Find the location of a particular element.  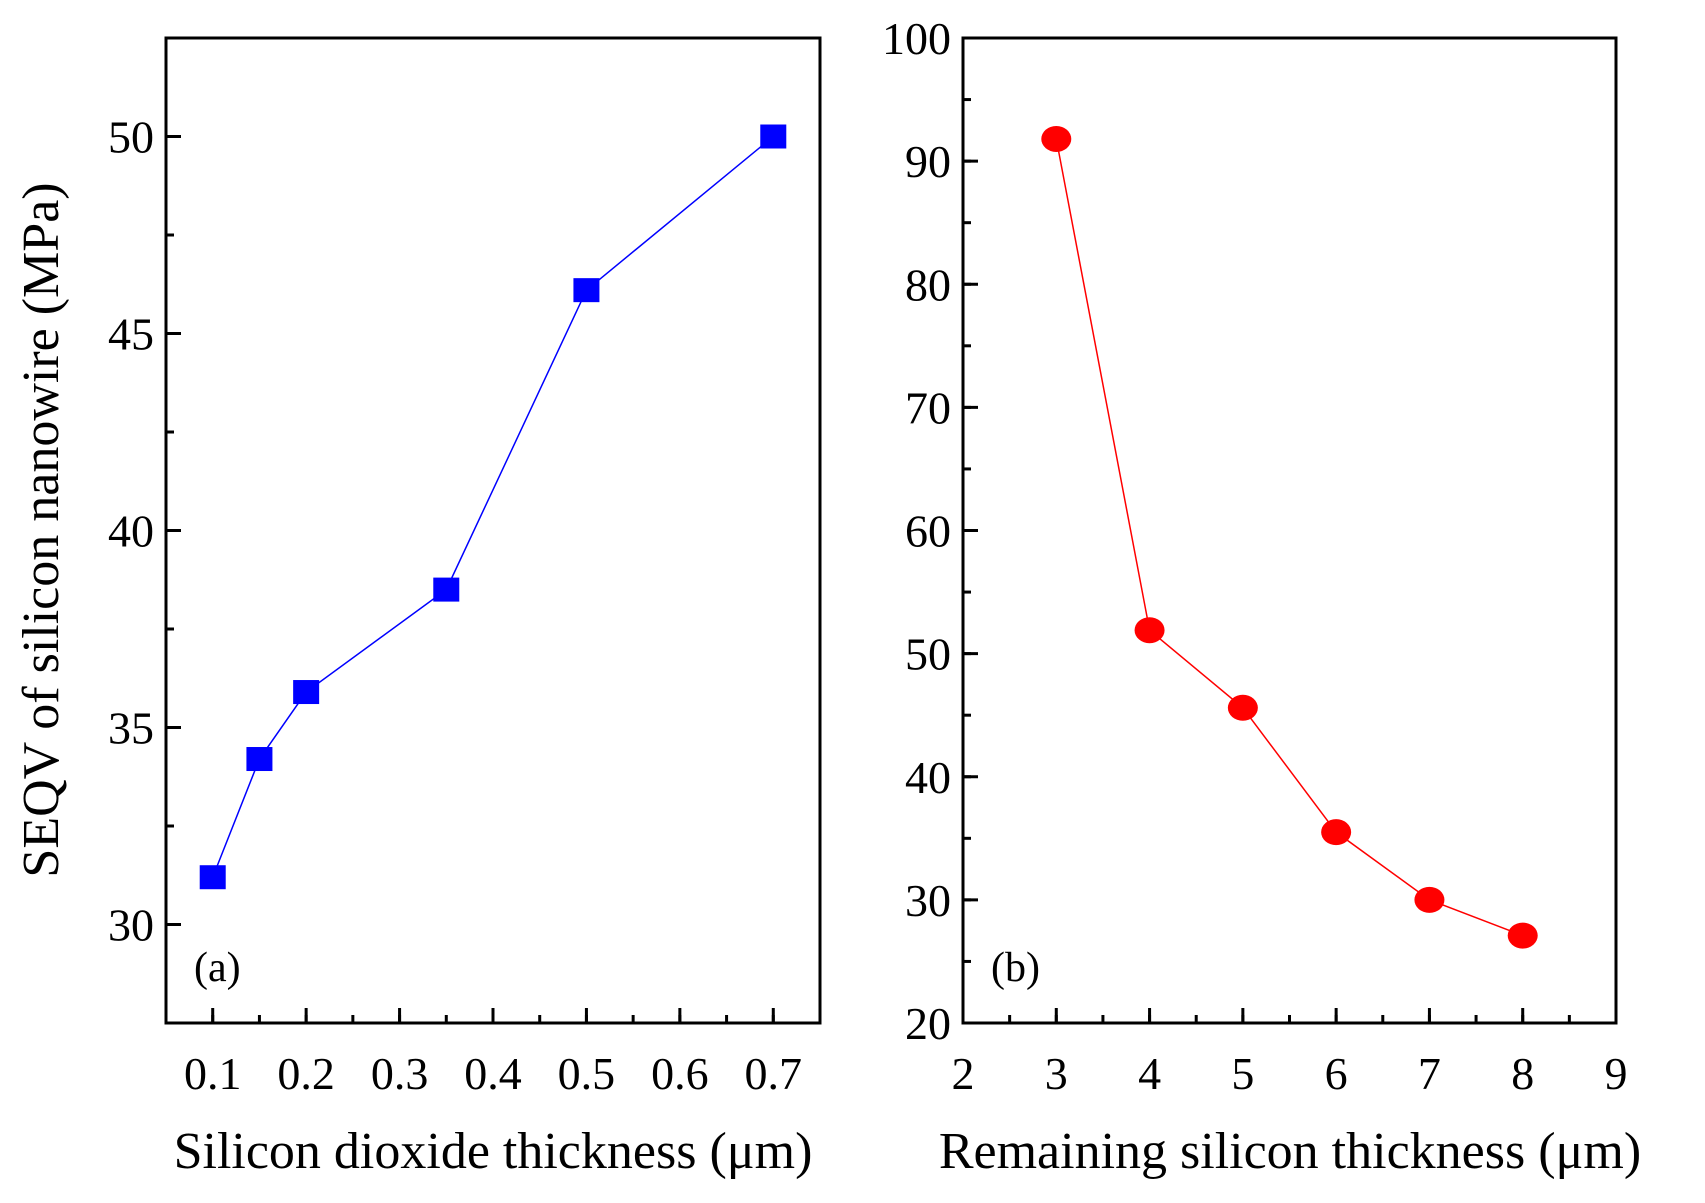

y-tick-label: 90 is located at coordinates (928, 161).